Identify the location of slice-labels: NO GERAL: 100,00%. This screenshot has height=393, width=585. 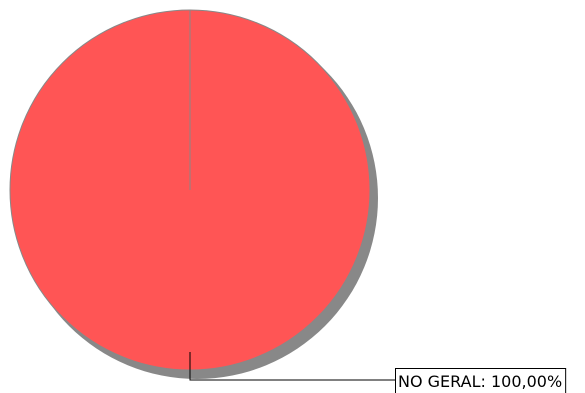
(378, 372).